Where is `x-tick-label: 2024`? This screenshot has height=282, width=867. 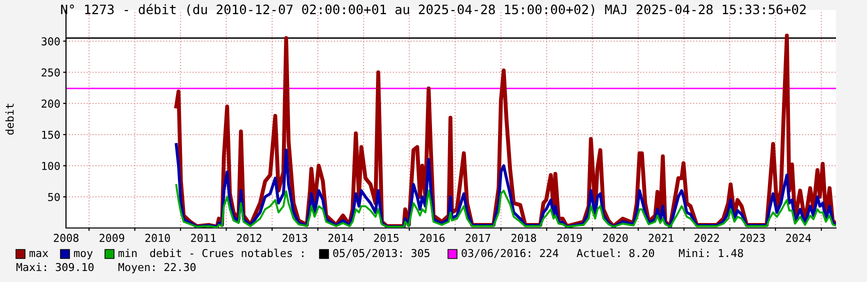 x-tick-label: 2024 is located at coordinates (798, 238).